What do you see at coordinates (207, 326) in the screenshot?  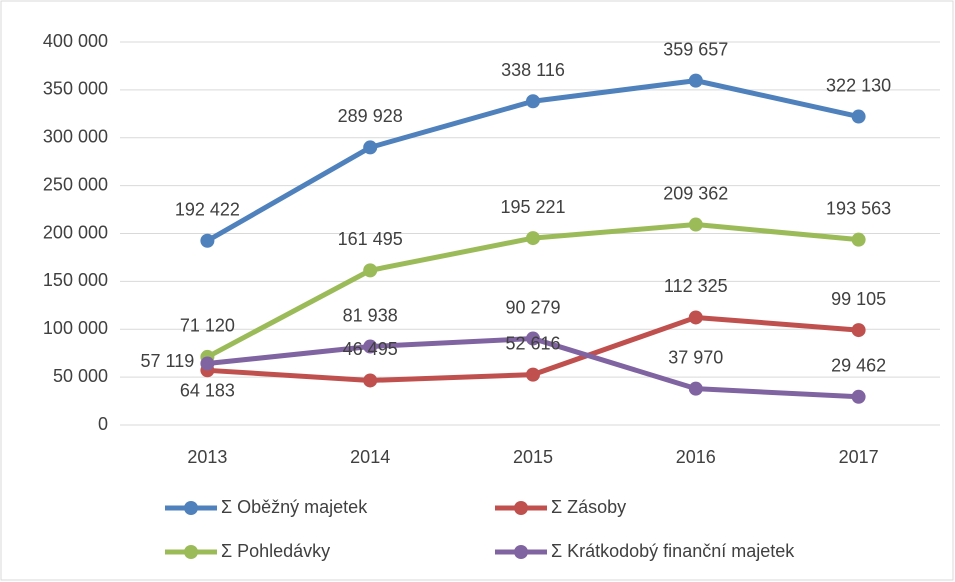 I see `data-label: 71 120` at bounding box center [207, 326].